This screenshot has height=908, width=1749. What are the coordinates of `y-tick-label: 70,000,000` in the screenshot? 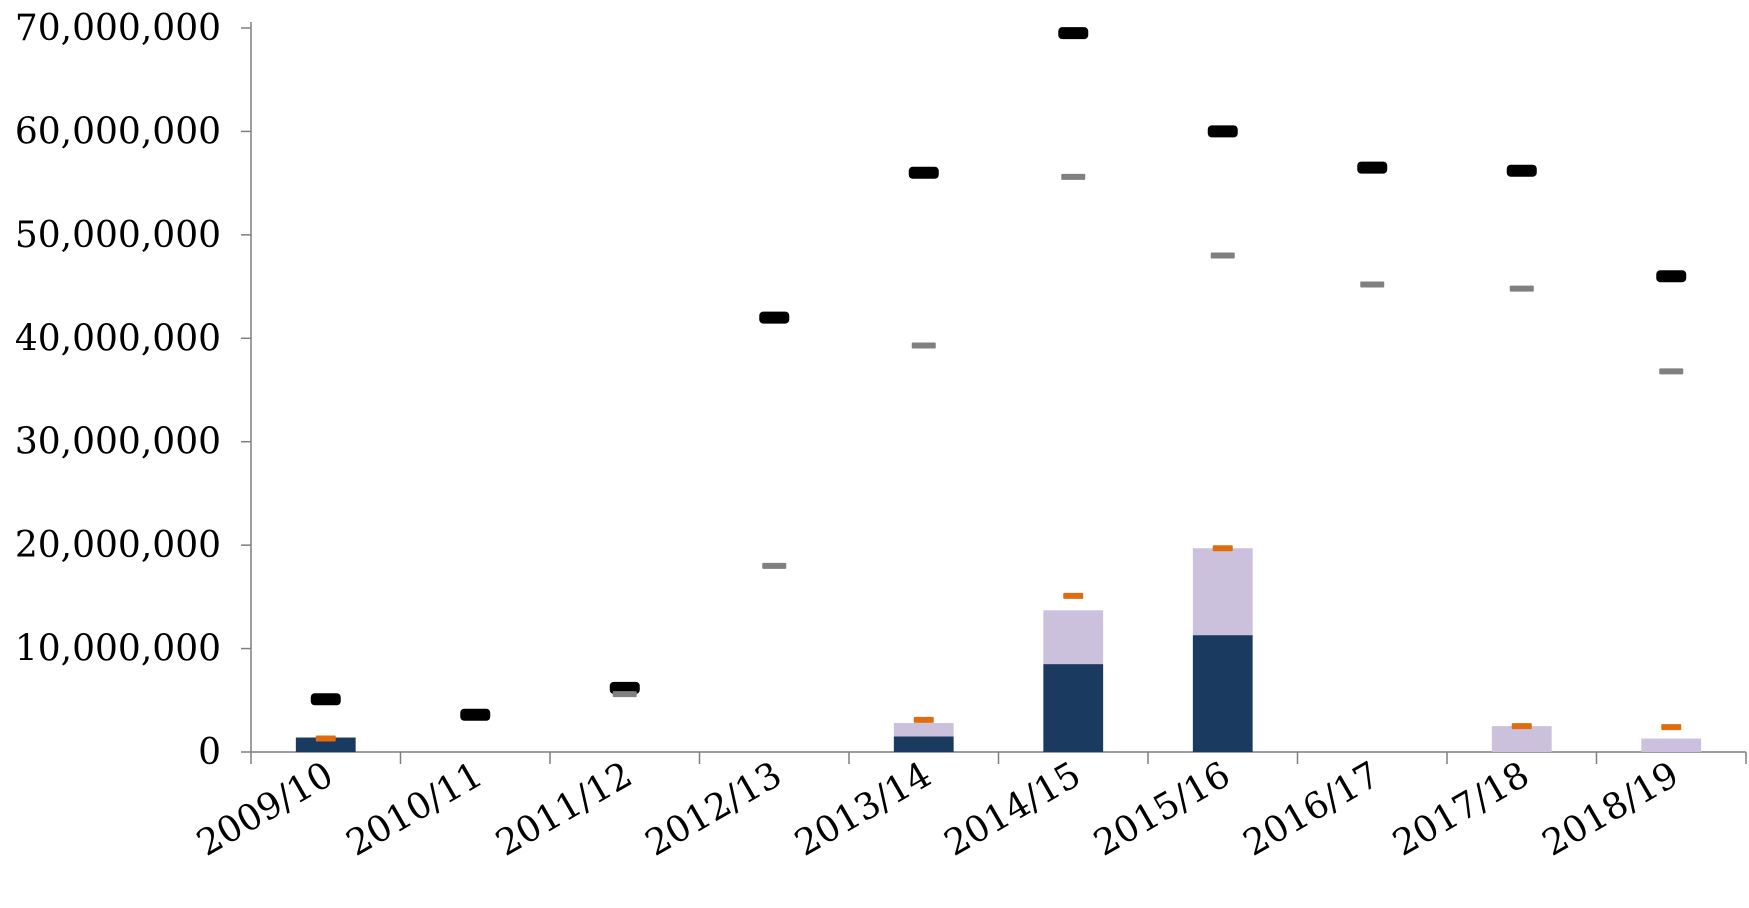 It's located at (118, 28).